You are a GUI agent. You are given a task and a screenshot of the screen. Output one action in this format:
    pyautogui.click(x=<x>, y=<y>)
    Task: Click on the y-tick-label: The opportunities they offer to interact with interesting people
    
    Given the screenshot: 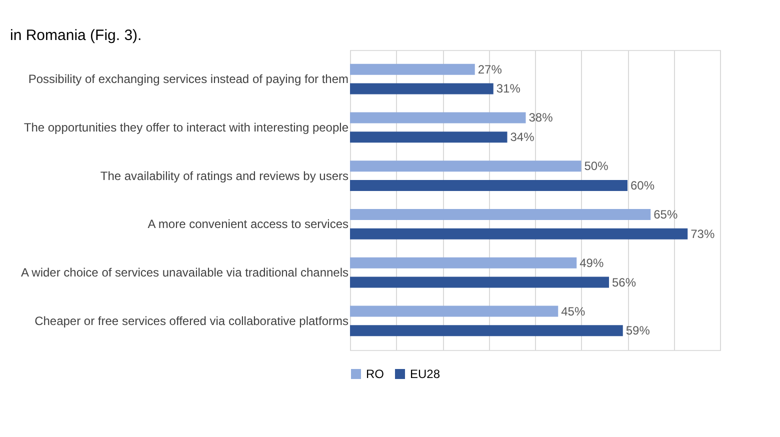 What is the action you would take?
    pyautogui.click(x=186, y=127)
    